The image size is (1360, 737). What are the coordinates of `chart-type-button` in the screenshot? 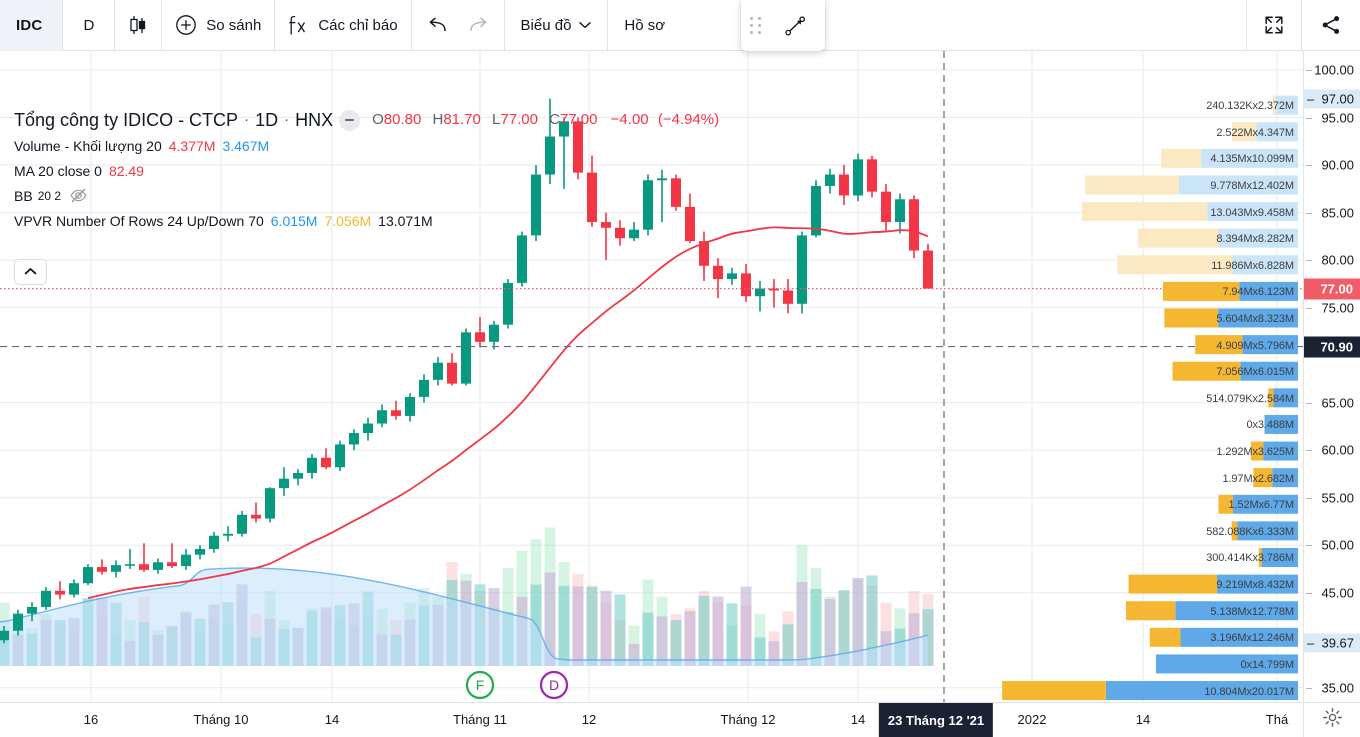 It's located at (138, 25).